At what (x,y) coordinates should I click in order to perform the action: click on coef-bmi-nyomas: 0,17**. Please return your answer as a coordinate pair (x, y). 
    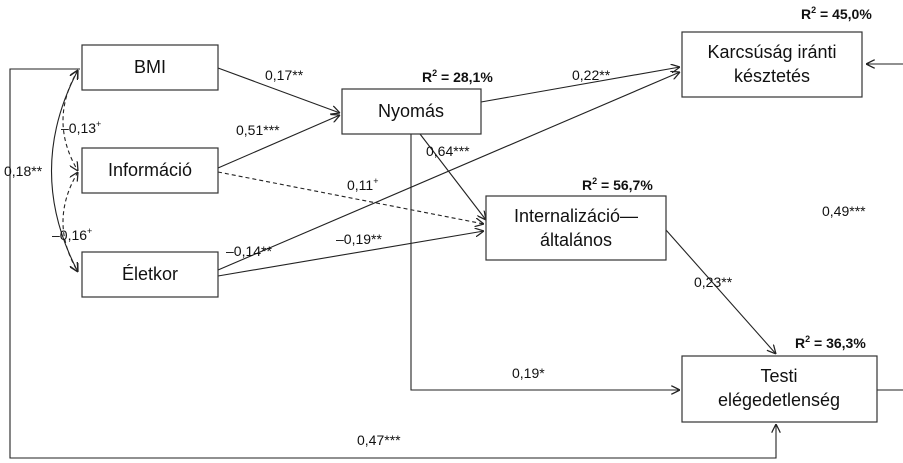
    Looking at the image, I should click on (284, 75).